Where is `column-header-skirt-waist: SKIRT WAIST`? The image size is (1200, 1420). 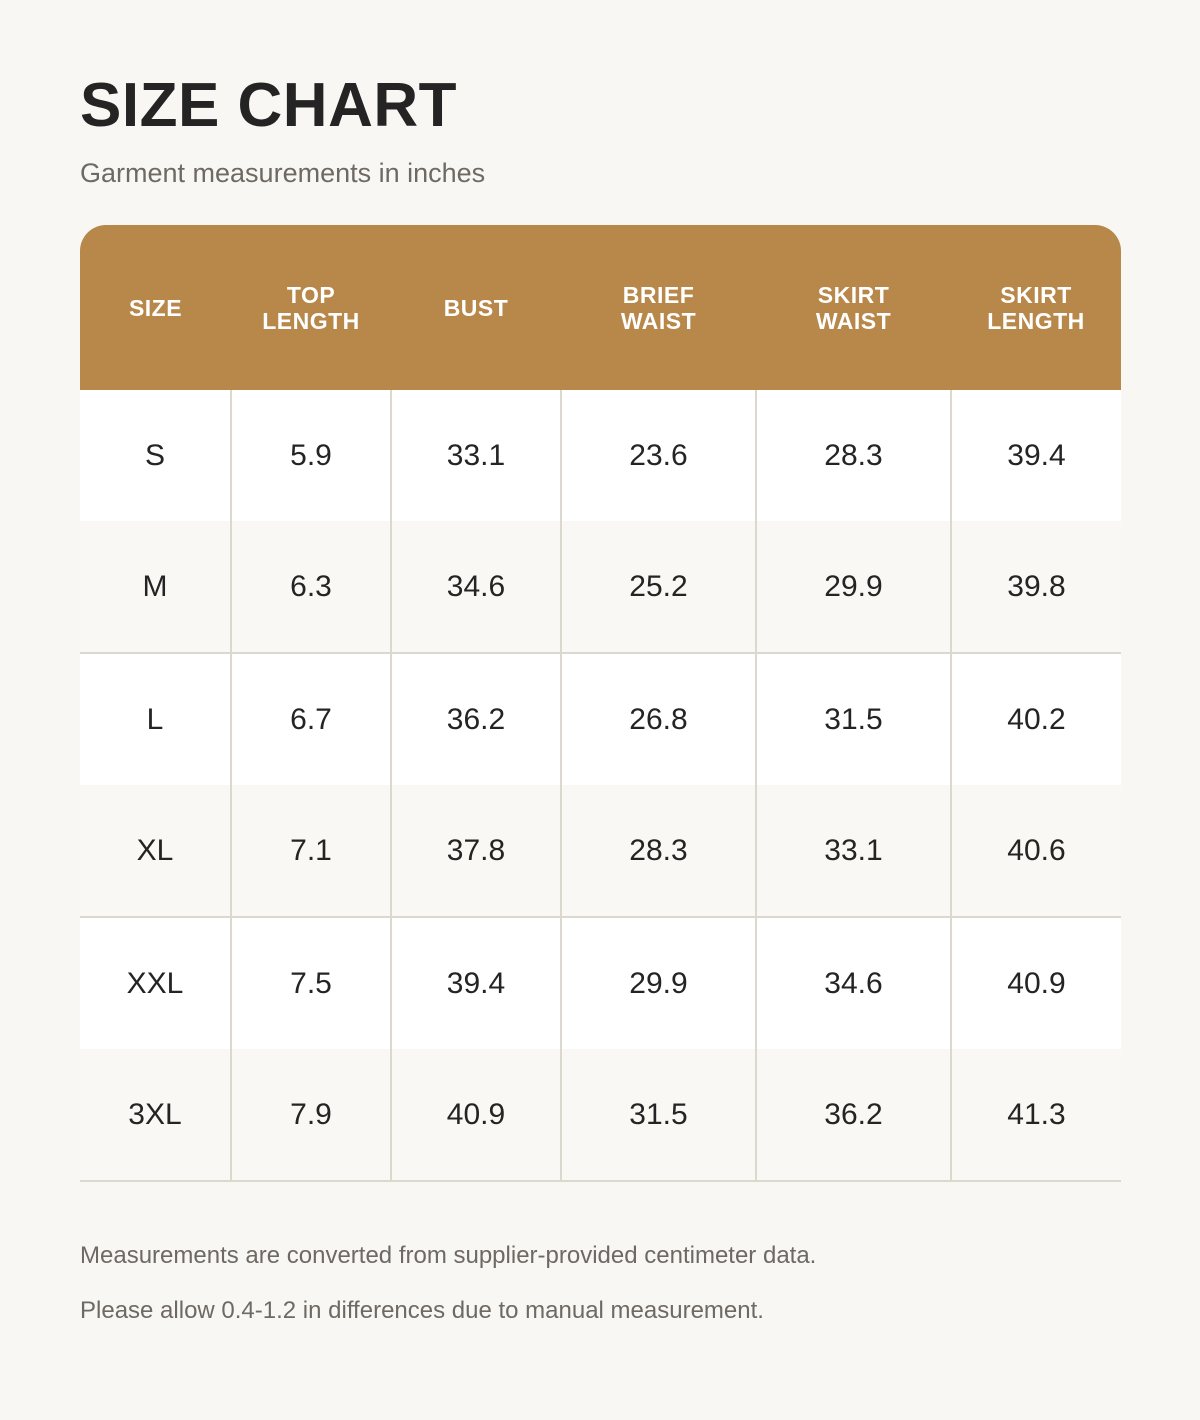 column-header-skirt-waist: SKIRT WAIST is located at coordinates (853, 307).